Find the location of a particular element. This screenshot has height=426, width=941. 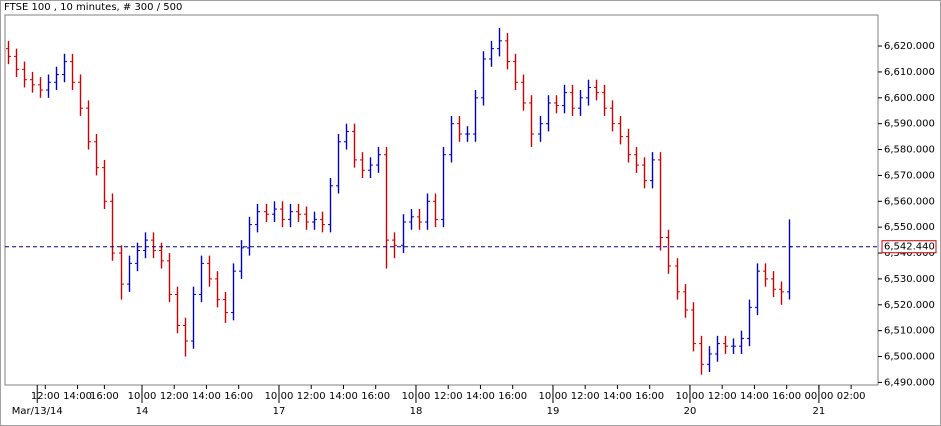

y-tick-label: 6,610.000 is located at coordinates (909, 72).